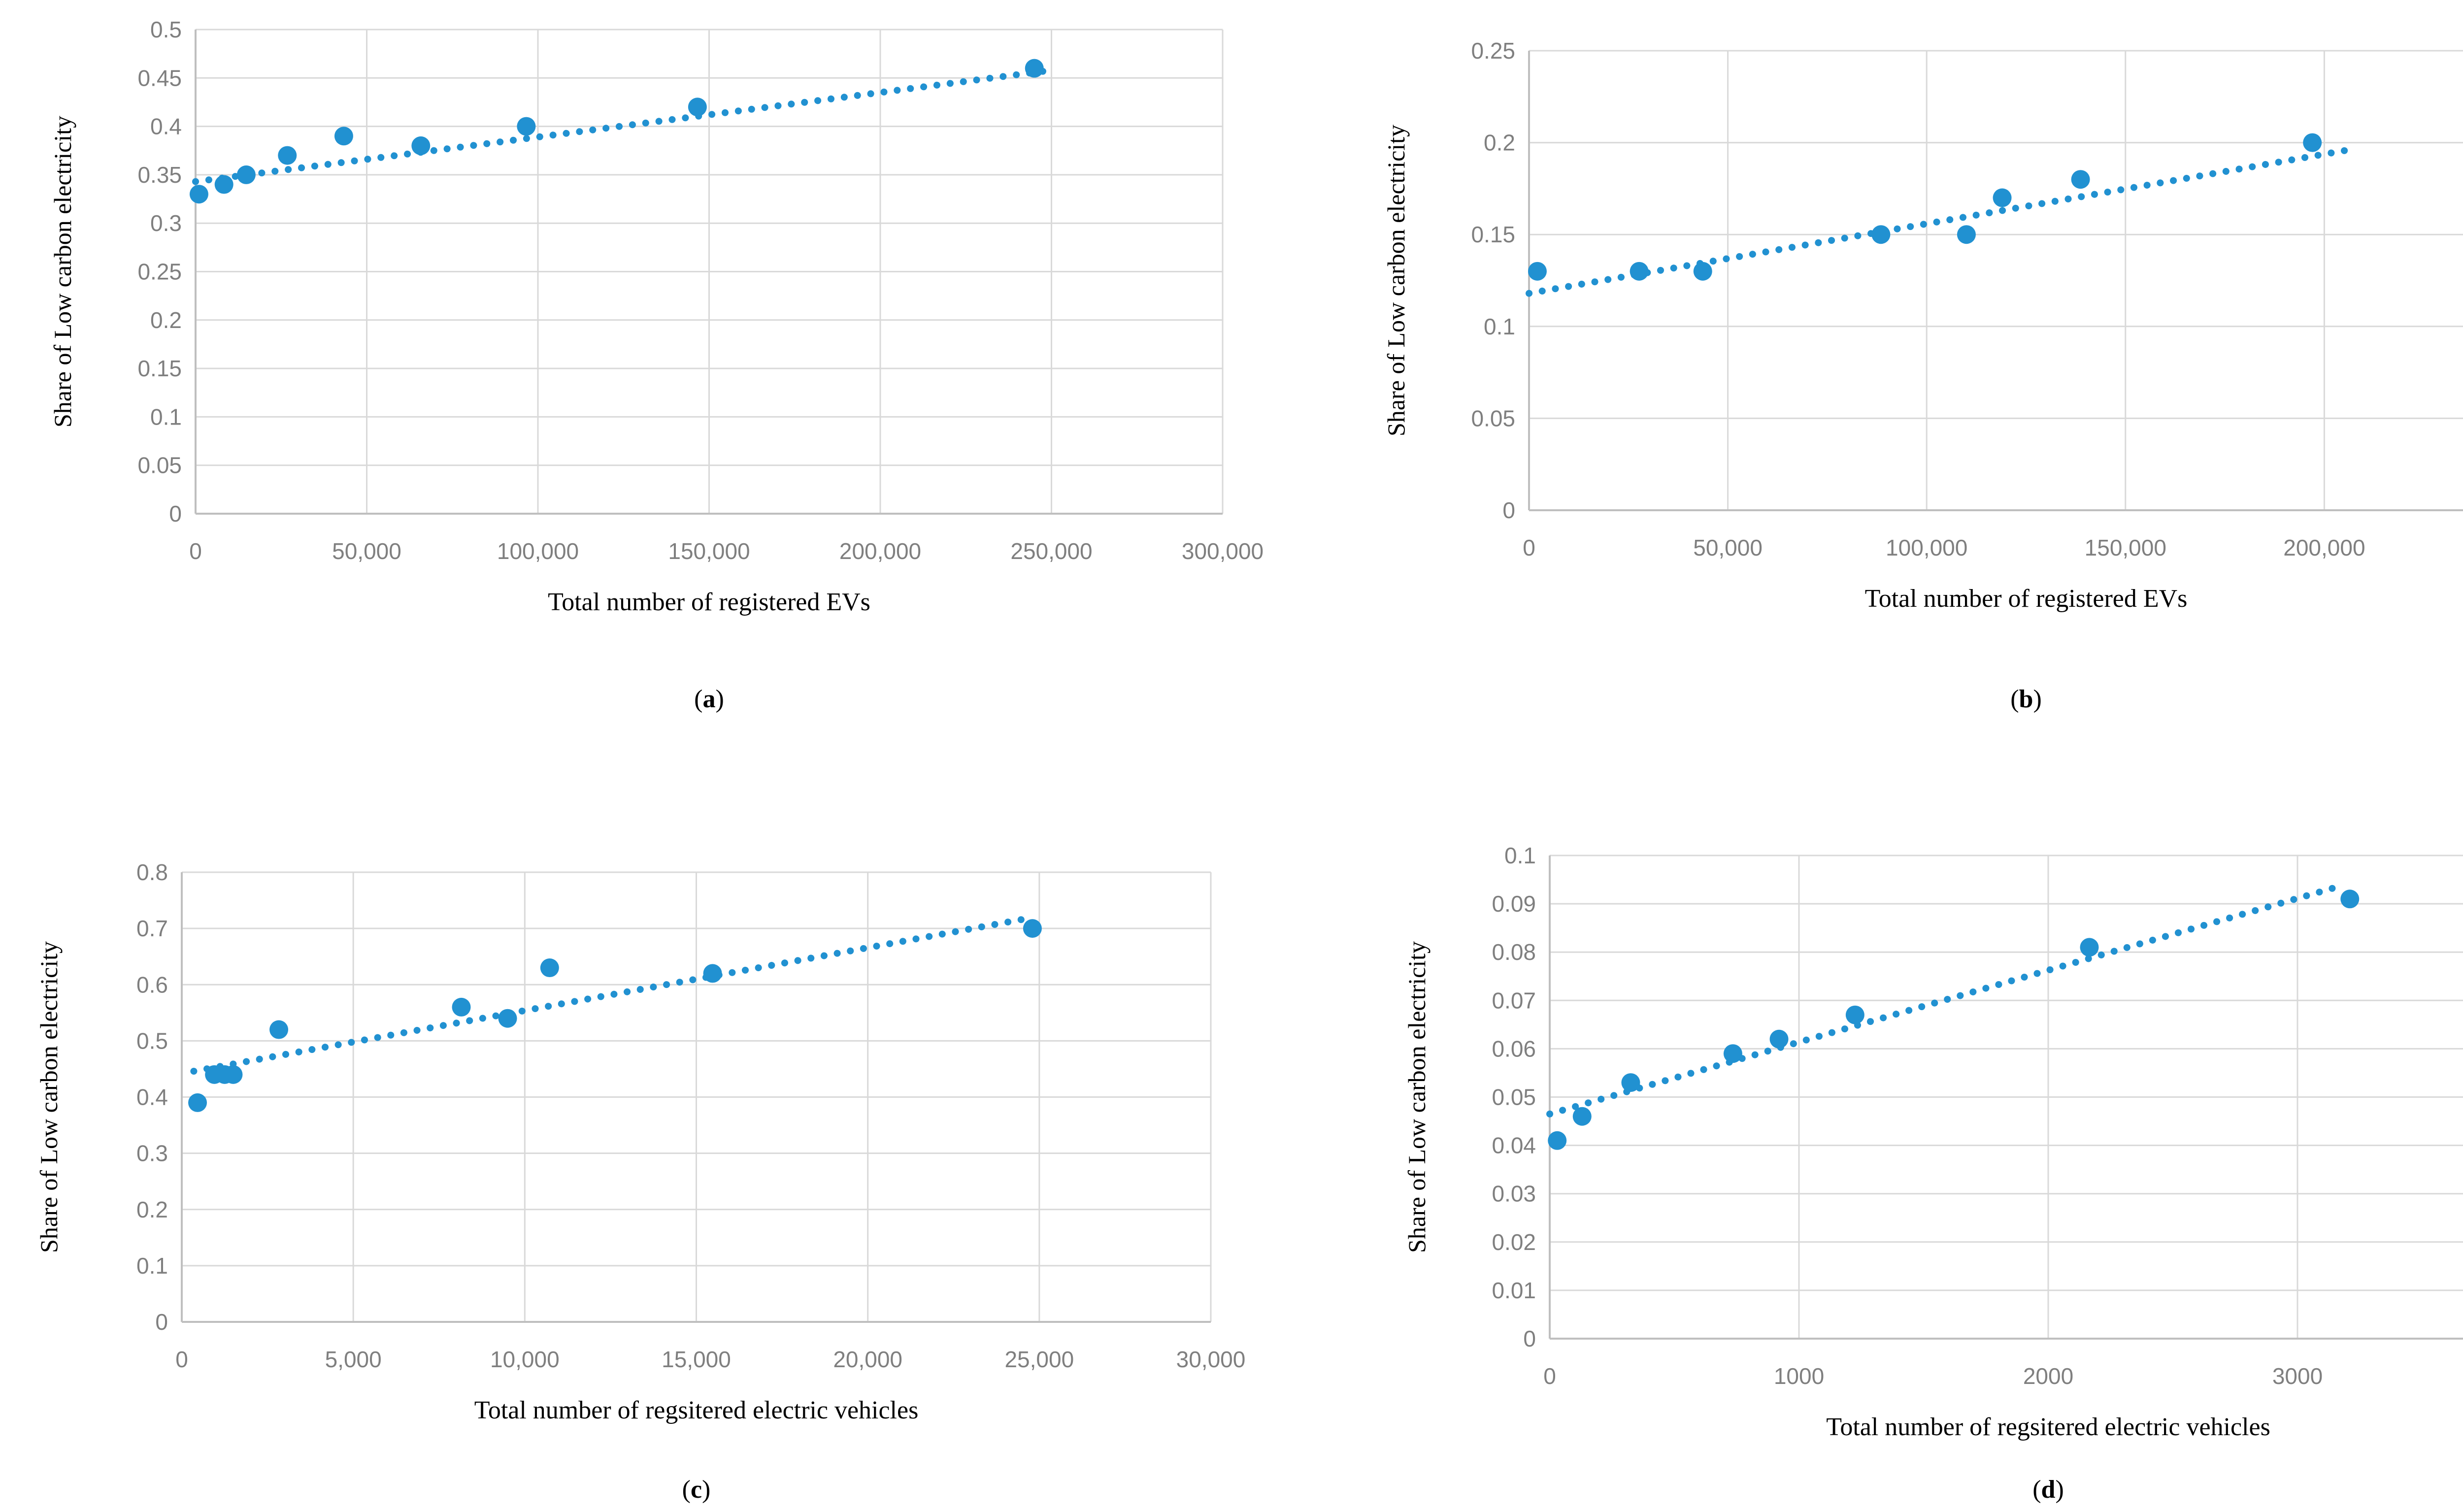  I want to click on y-tick-label: 0.01, so click(1514, 1290).